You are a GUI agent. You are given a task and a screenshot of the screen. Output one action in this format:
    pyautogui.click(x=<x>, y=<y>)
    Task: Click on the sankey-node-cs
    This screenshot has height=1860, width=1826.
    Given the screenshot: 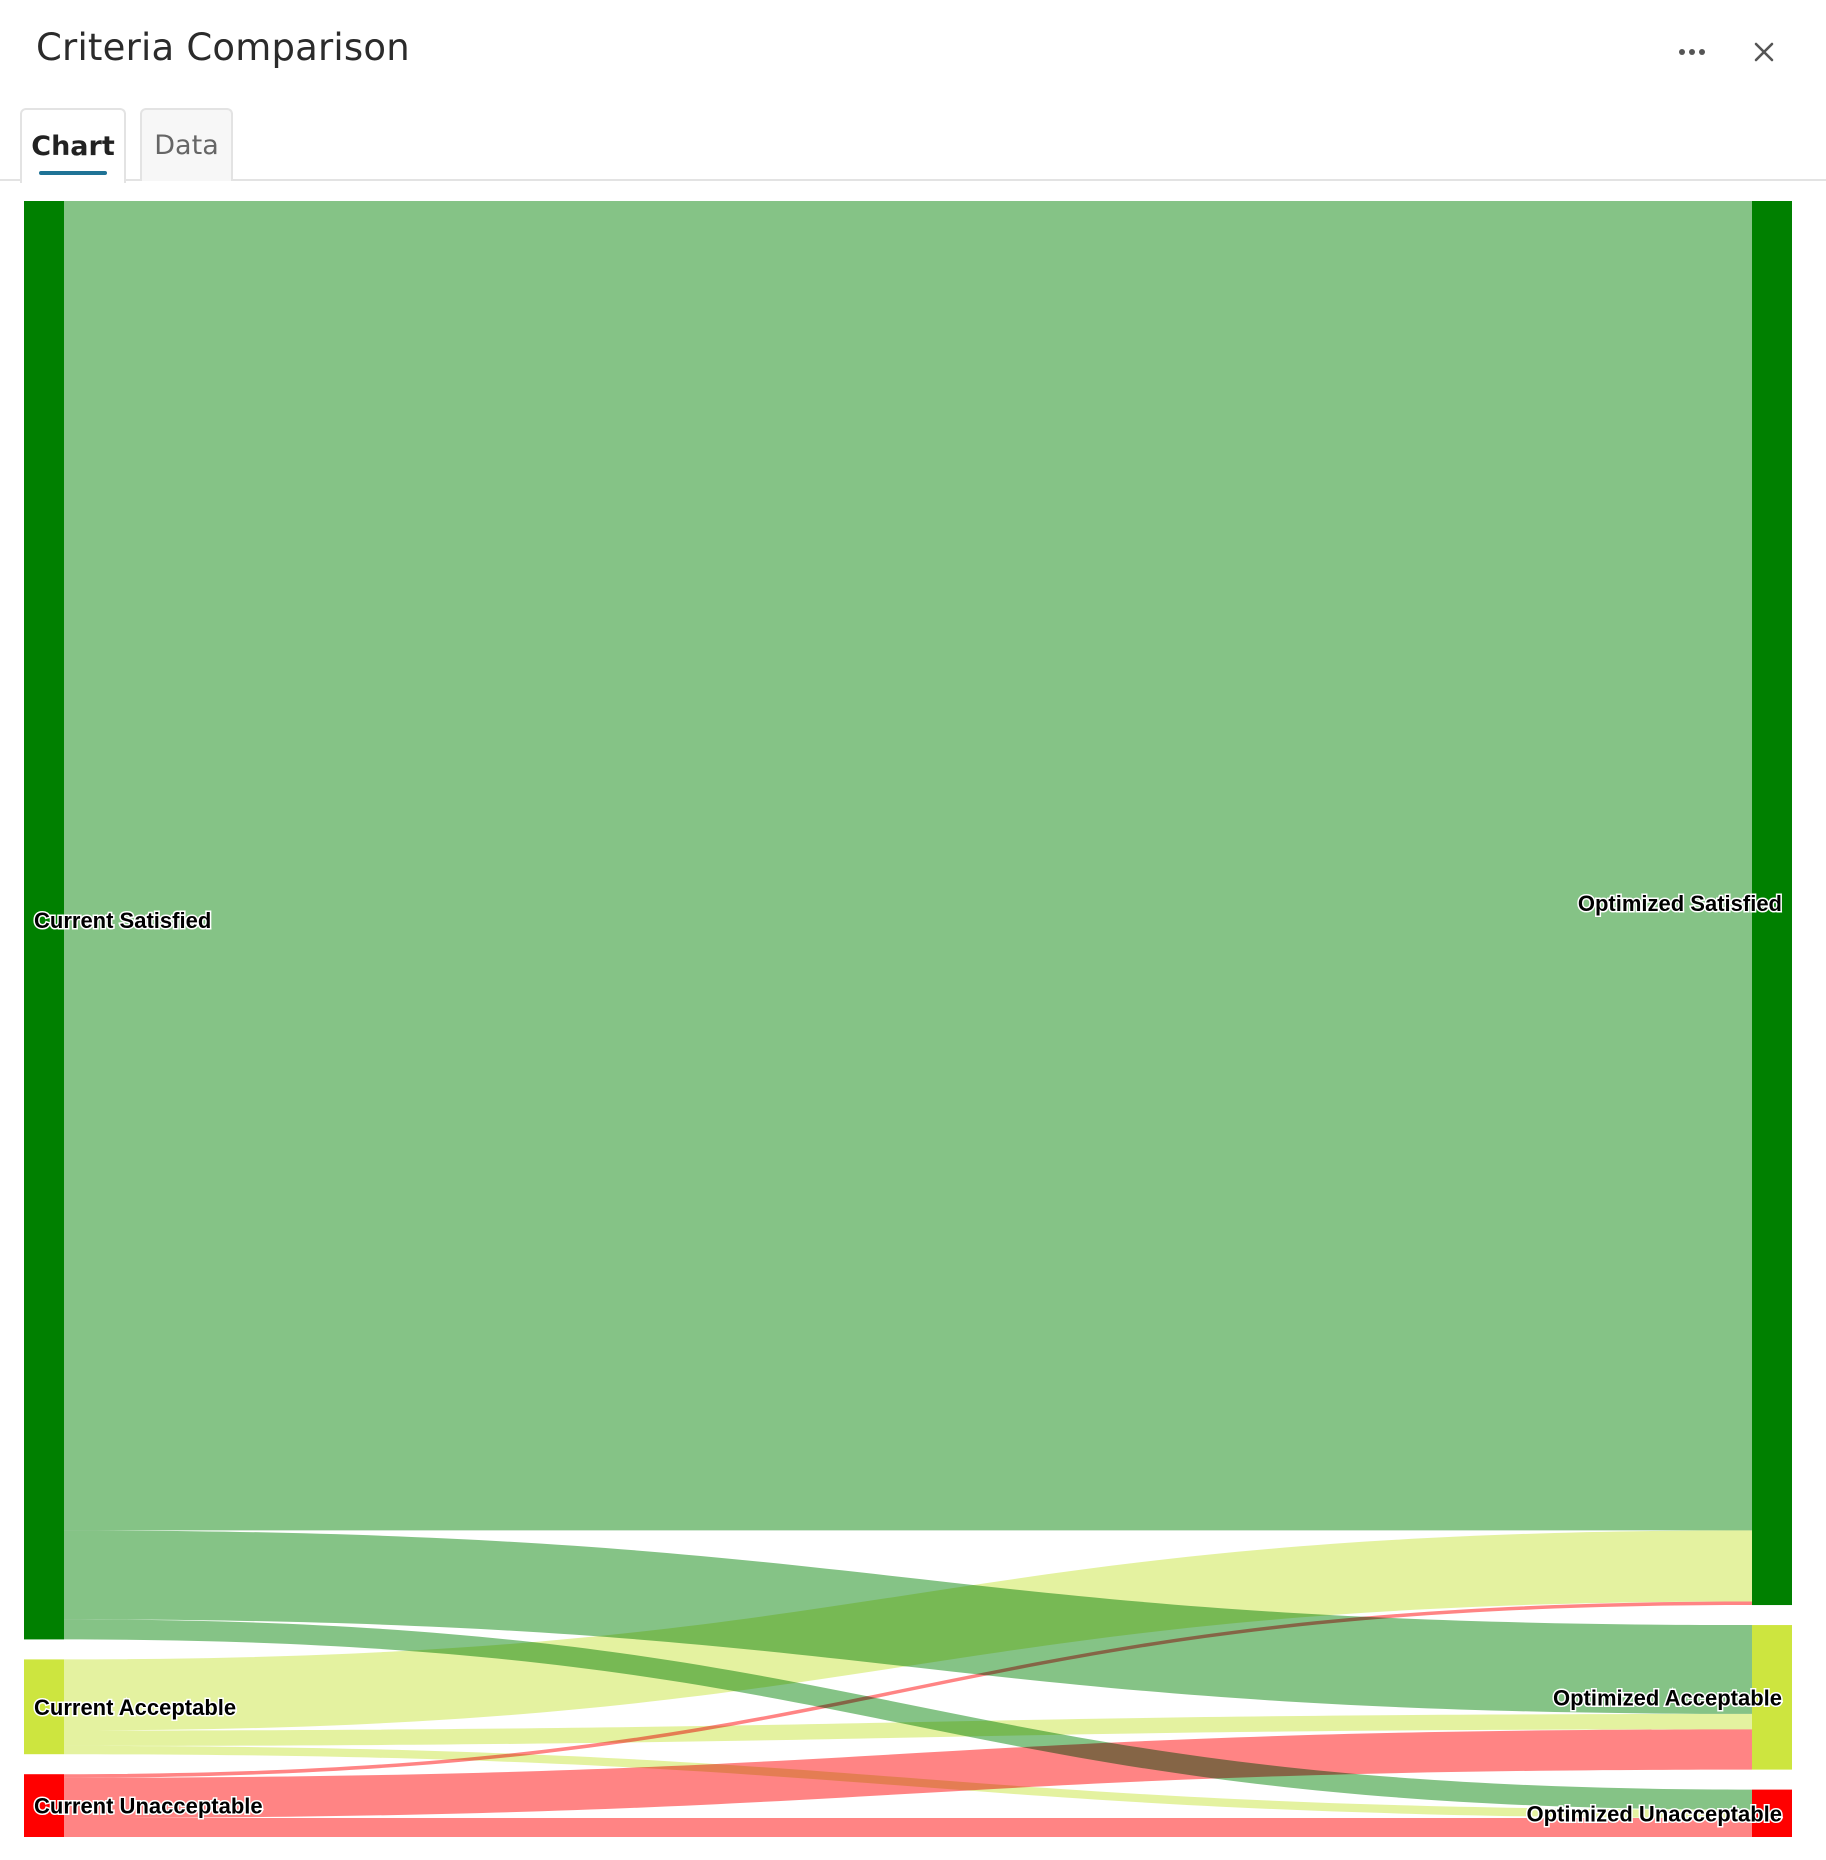 What is the action you would take?
    pyautogui.click(x=44, y=920)
    